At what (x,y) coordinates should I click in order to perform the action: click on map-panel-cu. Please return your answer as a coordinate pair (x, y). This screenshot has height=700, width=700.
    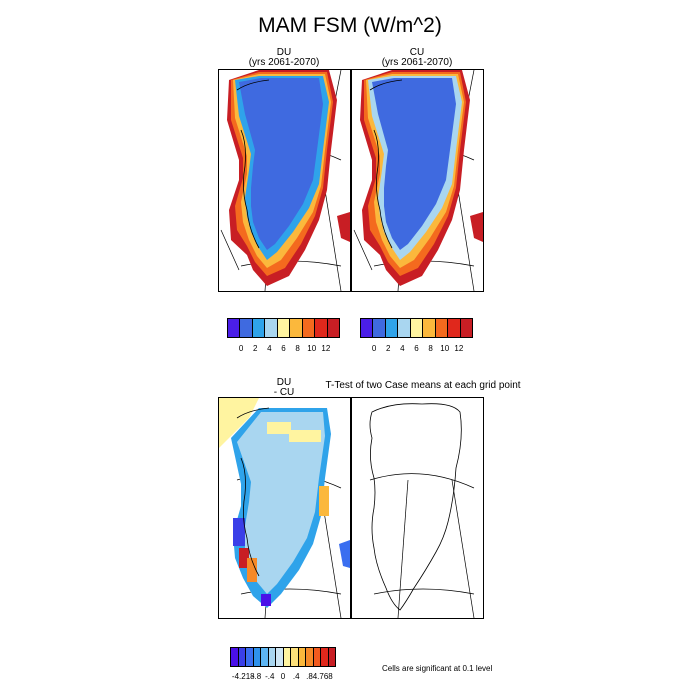
    Looking at the image, I should click on (417, 180).